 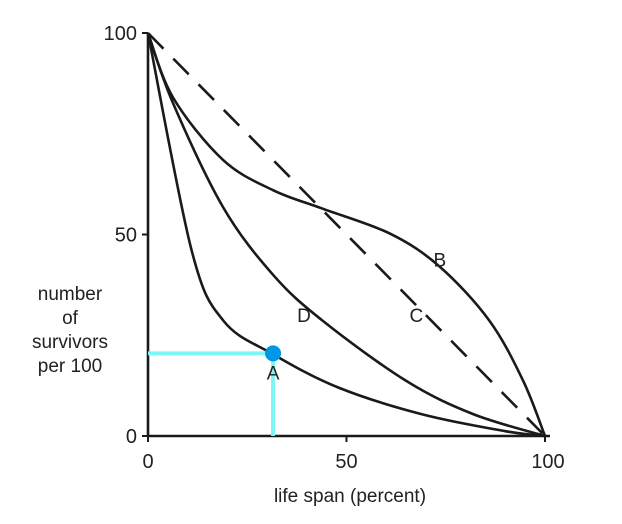 What do you see at coordinates (126, 236) in the screenshot?
I see `y-tick-label: 50` at bounding box center [126, 236].